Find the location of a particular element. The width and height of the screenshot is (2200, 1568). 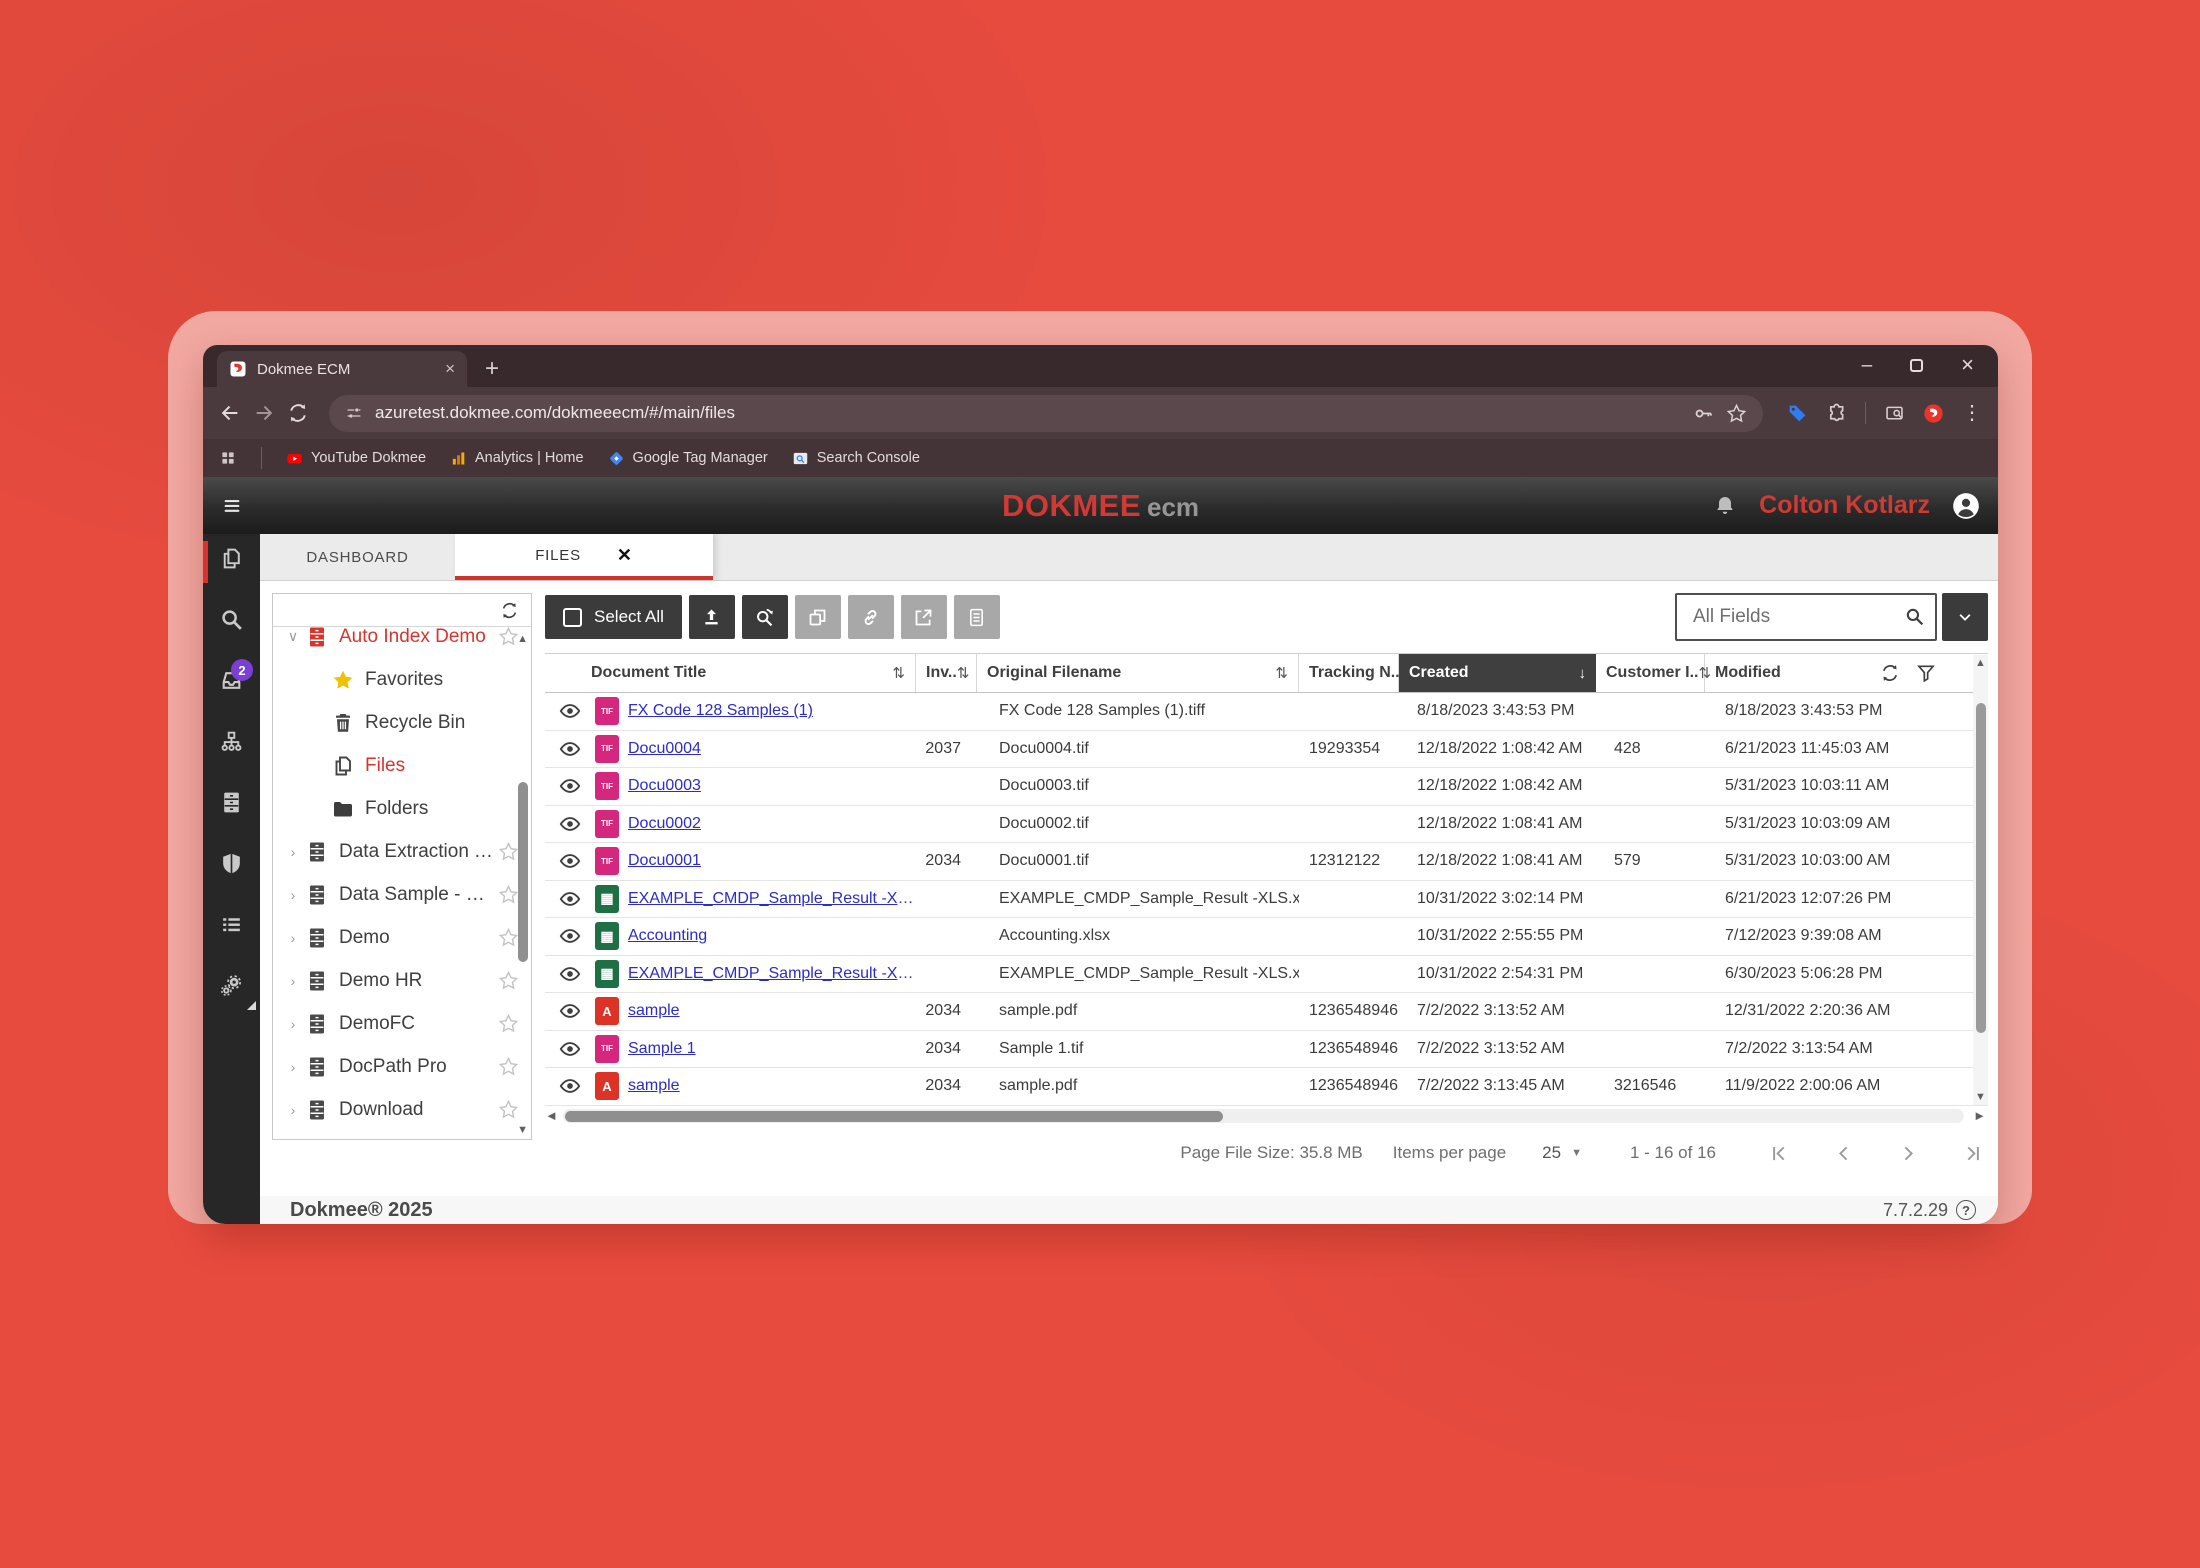

previous-page-button is located at coordinates (1843, 1153).